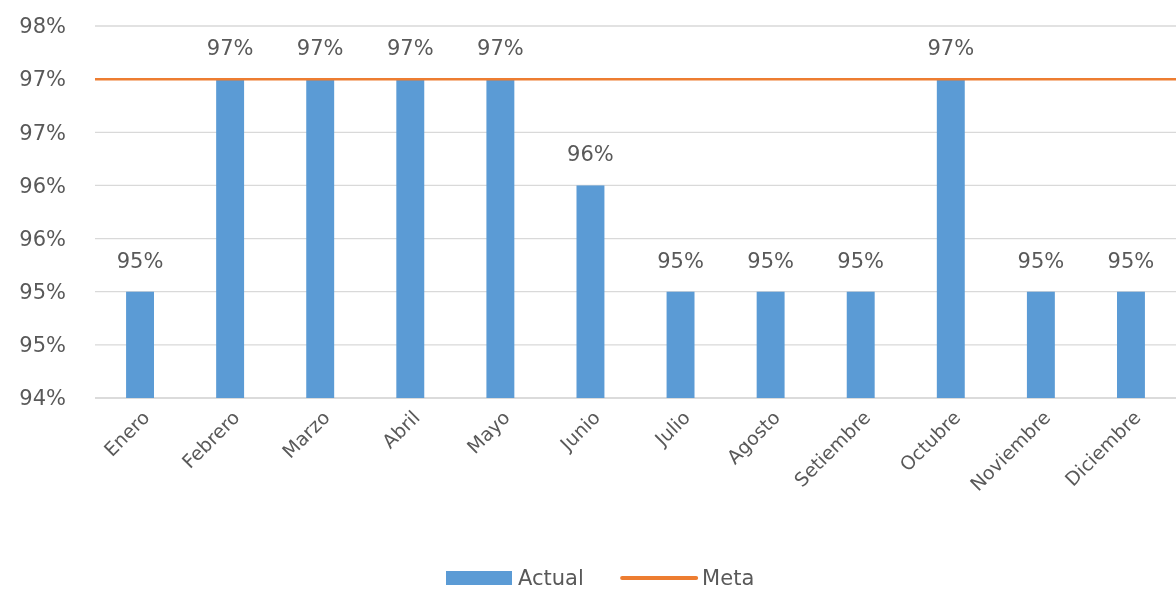 The height and width of the screenshot is (590, 1176). What do you see at coordinates (42, 26) in the screenshot?
I see `y-tick-label: 98%` at bounding box center [42, 26].